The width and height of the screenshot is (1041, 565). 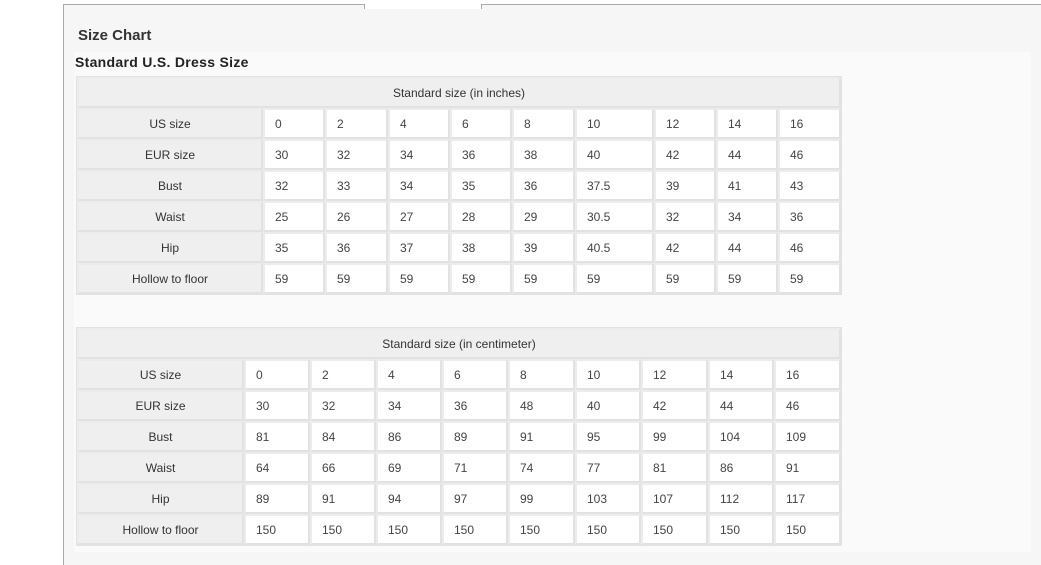 I want to click on table-cell: 2, so click(x=343, y=374).